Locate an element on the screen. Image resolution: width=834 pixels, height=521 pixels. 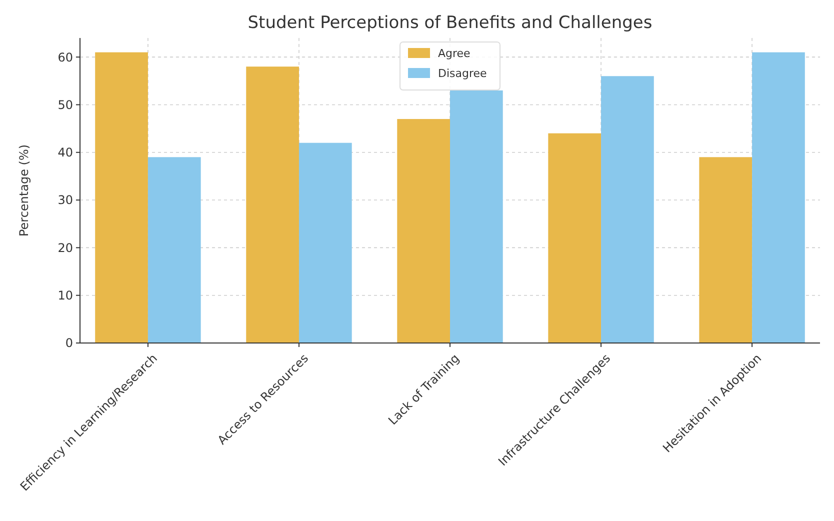
legend-label: Disagree is located at coordinates (463, 73).